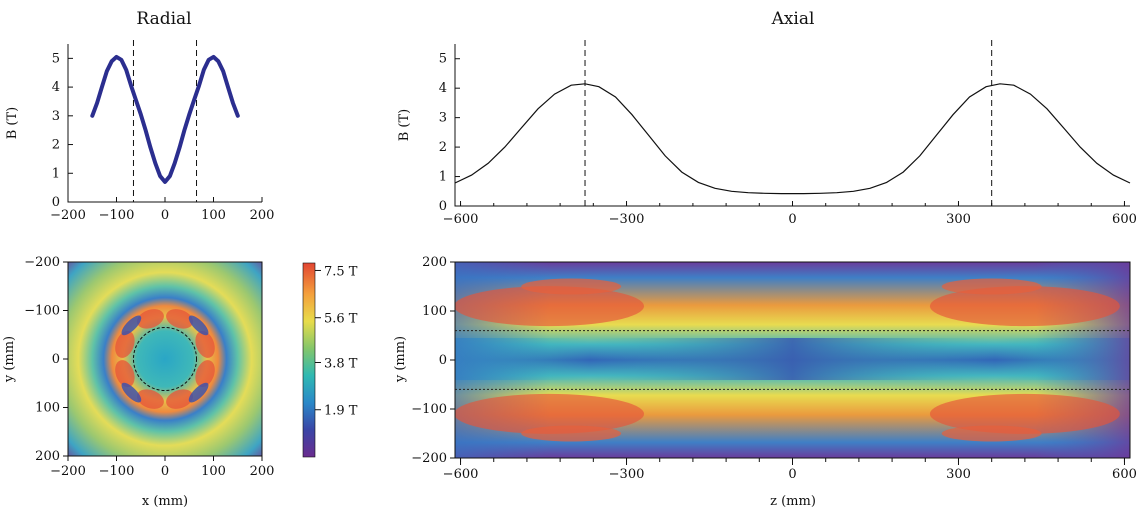 Image resolution: width=1147 pixels, height=516 pixels. I want to click on radial-map-image, so click(165, 359).